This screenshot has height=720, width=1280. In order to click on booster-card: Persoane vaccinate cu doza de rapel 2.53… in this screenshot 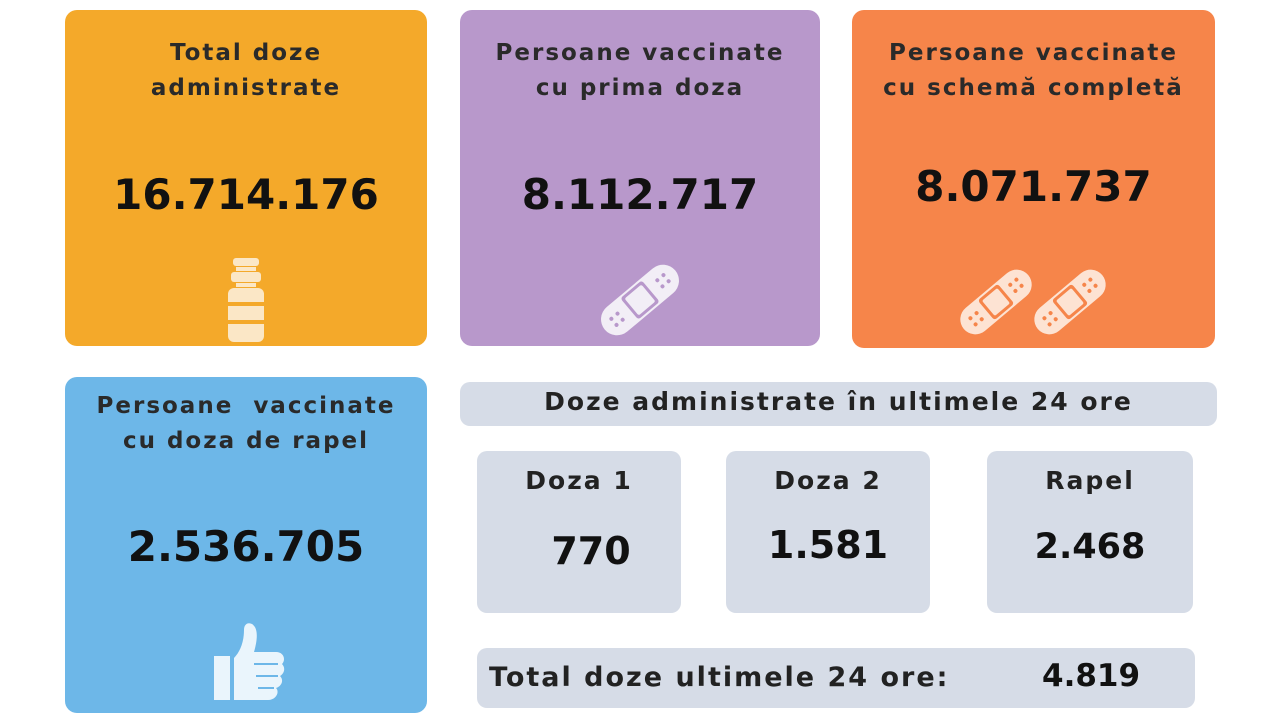, I will do `click(246, 545)`.